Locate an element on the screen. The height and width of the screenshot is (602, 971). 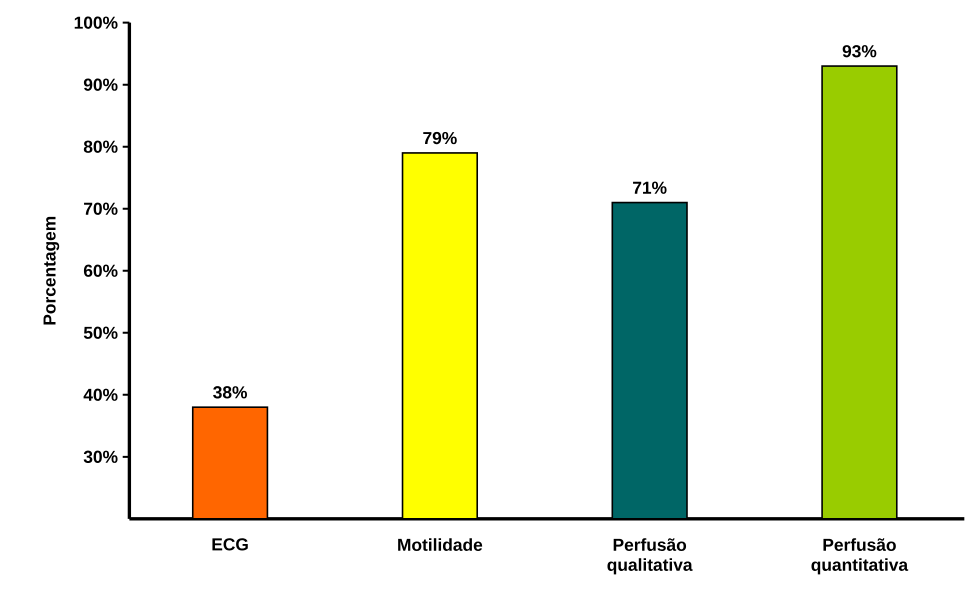
y-tick-label: 100% is located at coordinates (96, 23).